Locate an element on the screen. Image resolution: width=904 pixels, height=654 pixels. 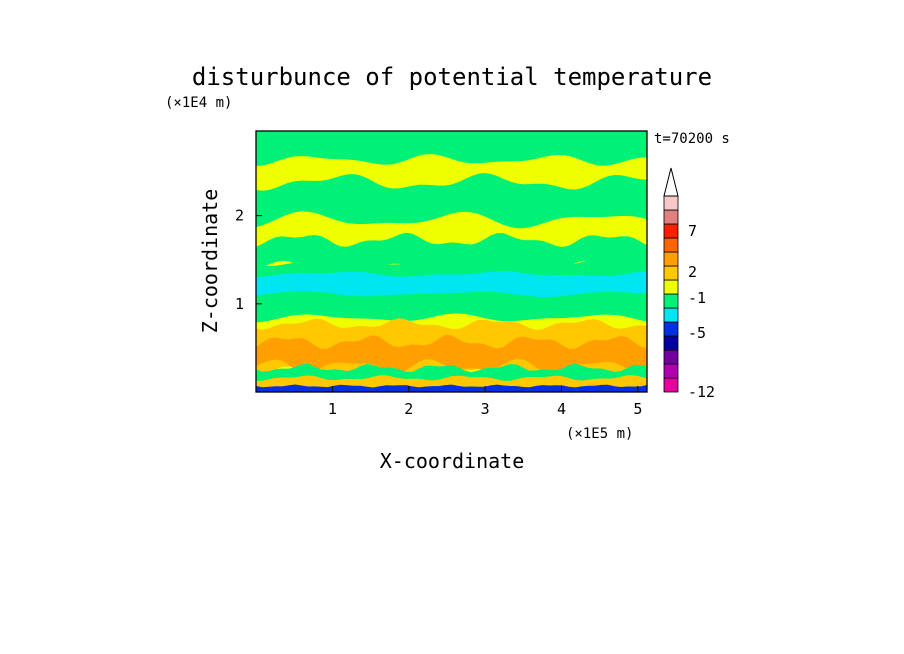
x-axis-label: X-coordinate is located at coordinates (452, 461).